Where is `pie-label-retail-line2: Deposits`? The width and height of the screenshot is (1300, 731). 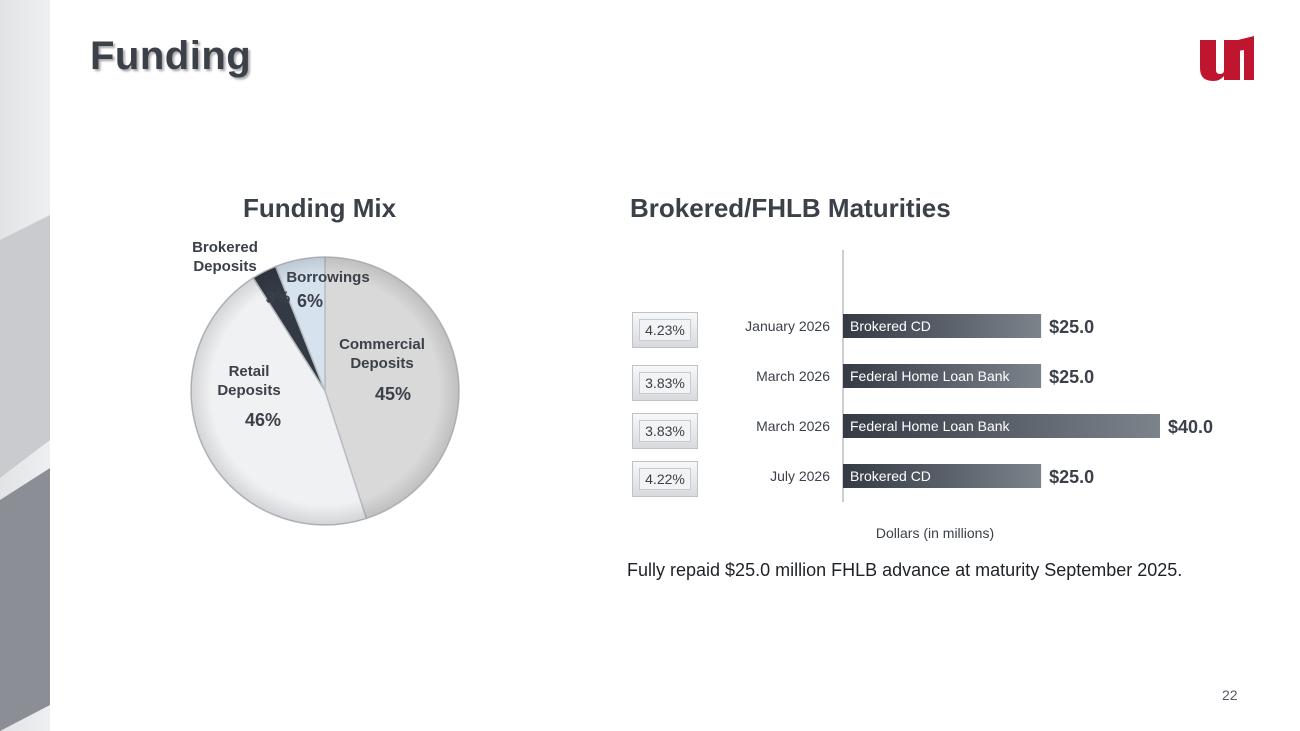 pie-label-retail-line2: Deposits is located at coordinates (248, 390).